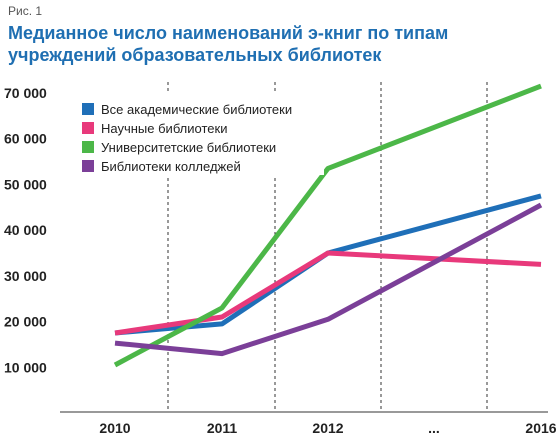  Describe the element at coordinates (25, 322) in the screenshot. I see `y-tick-label: 20 000` at that location.